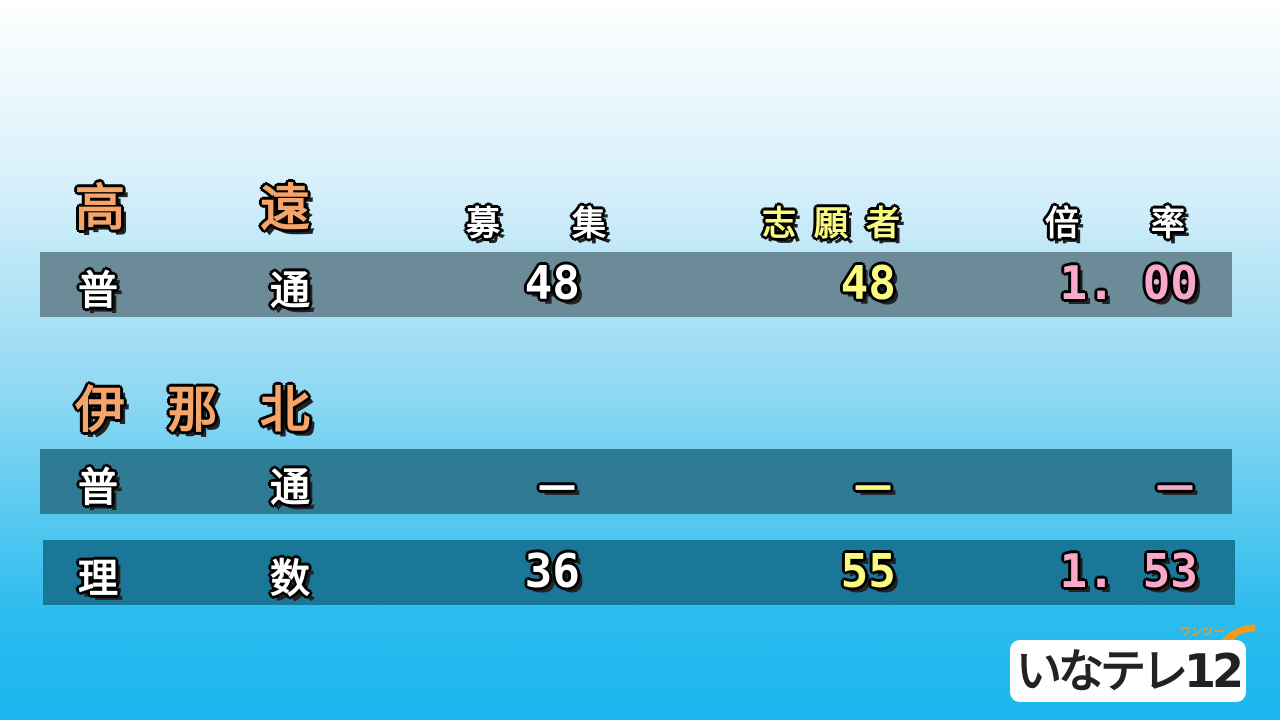 This screenshot has width=1280, height=720. Describe the element at coordinates (1175, 489) in the screenshot. I see `ratio-value: －` at that location.